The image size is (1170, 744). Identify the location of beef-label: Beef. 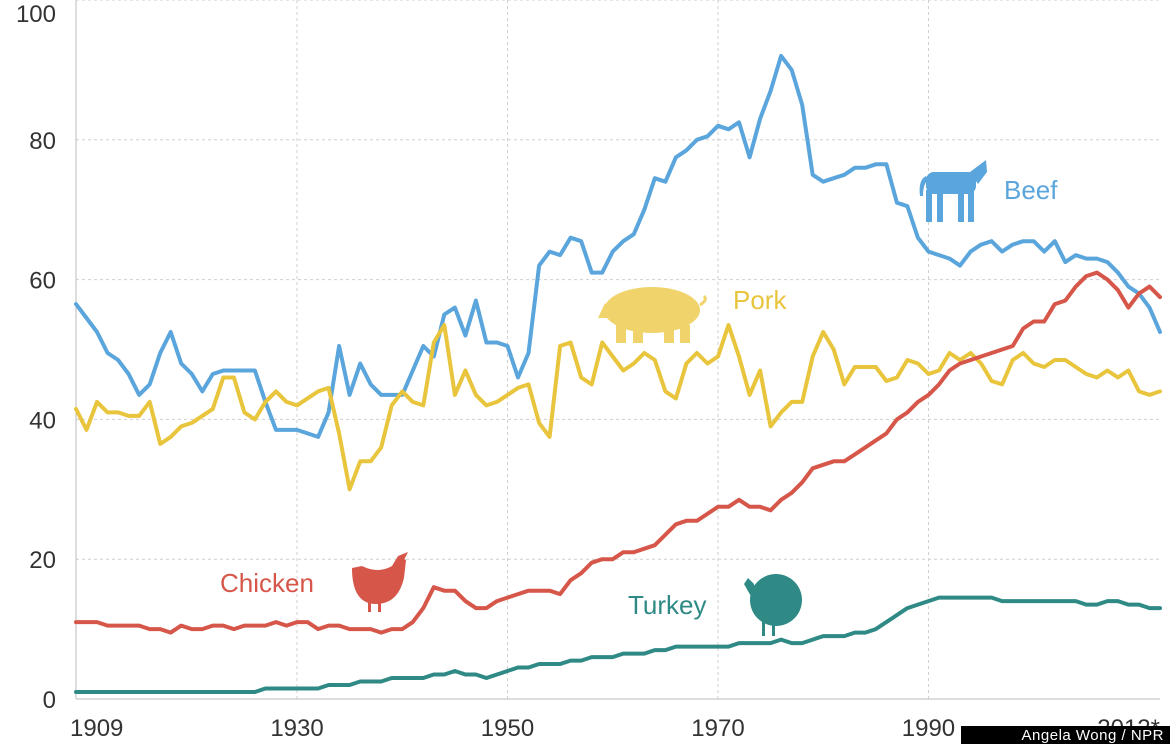
(1031, 190).